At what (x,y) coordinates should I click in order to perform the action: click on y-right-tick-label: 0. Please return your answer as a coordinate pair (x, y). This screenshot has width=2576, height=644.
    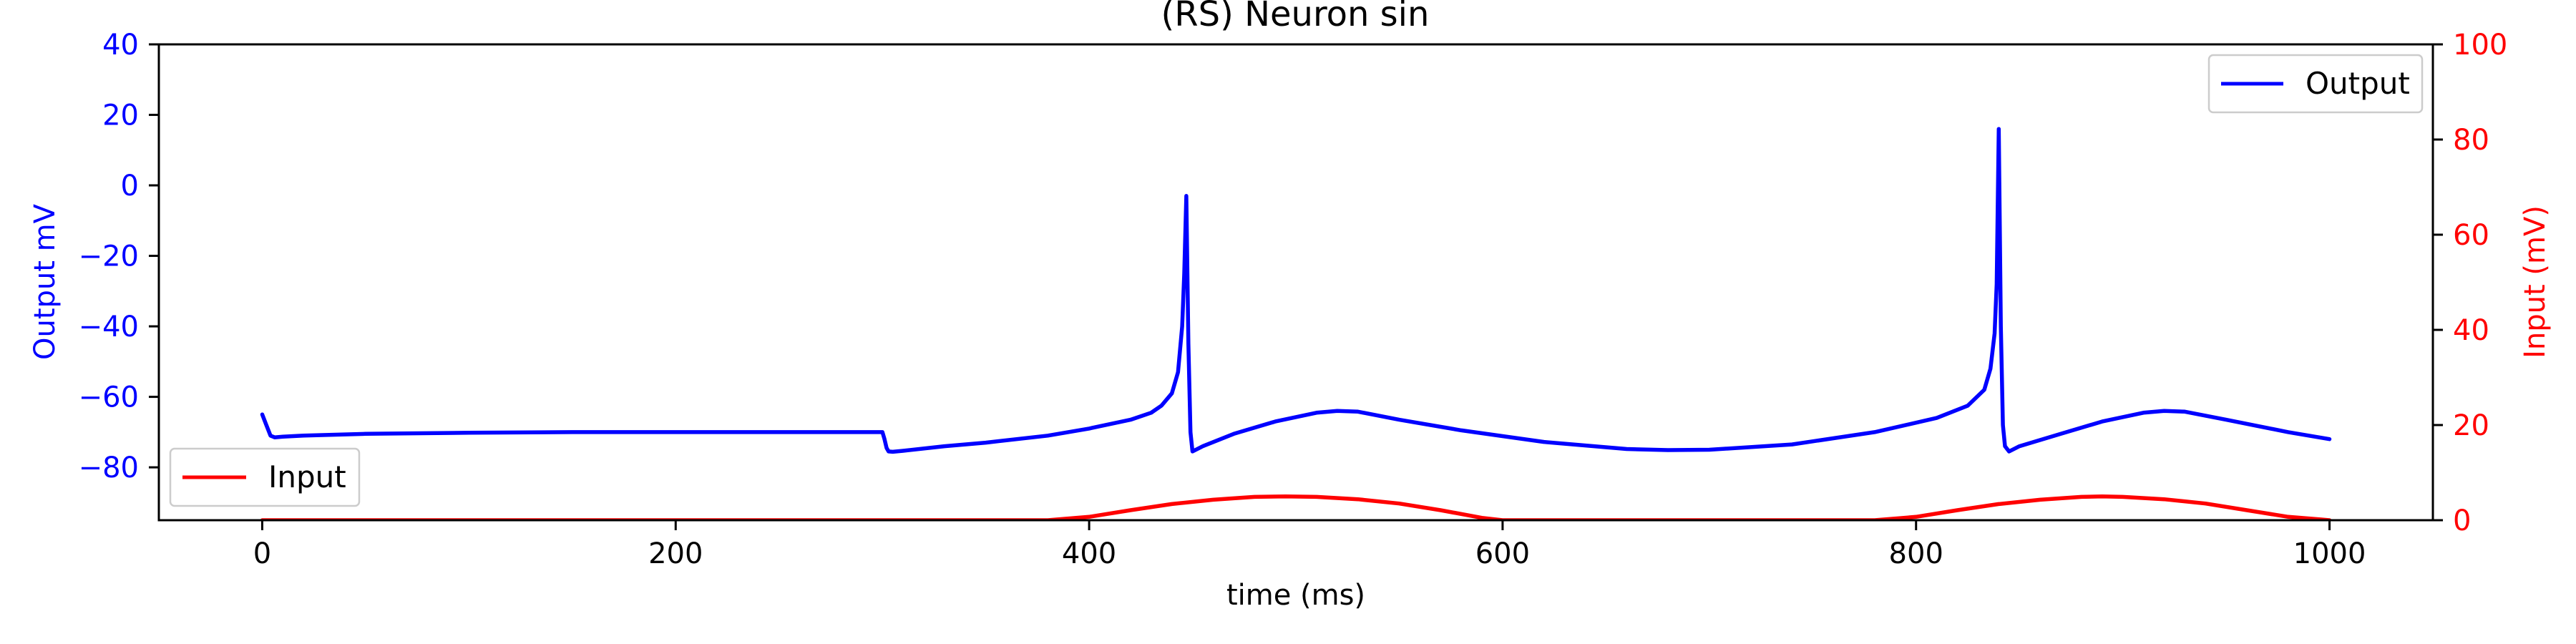
    Looking at the image, I should click on (2462, 520).